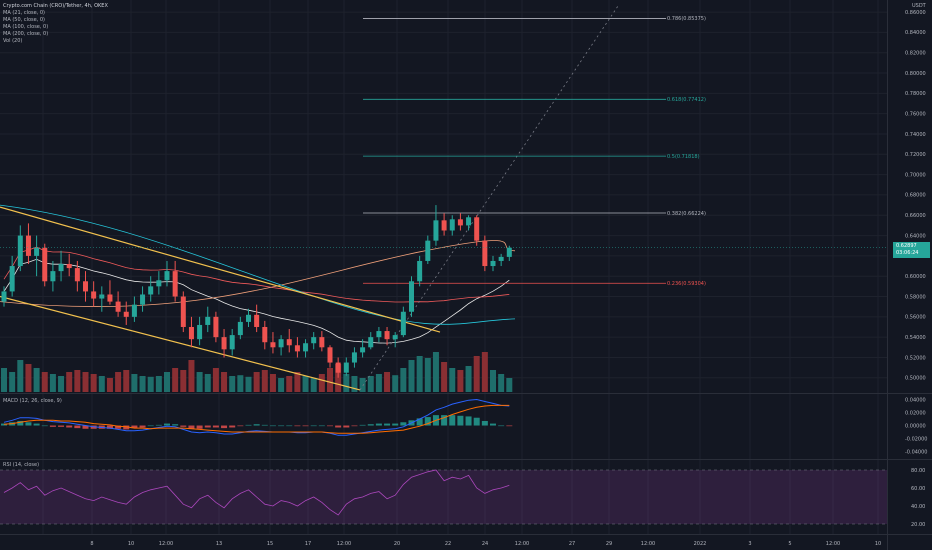 The width and height of the screenshot is (932, 550). I want to click on price-axis-tick: 0.70000, so click(915, 175).